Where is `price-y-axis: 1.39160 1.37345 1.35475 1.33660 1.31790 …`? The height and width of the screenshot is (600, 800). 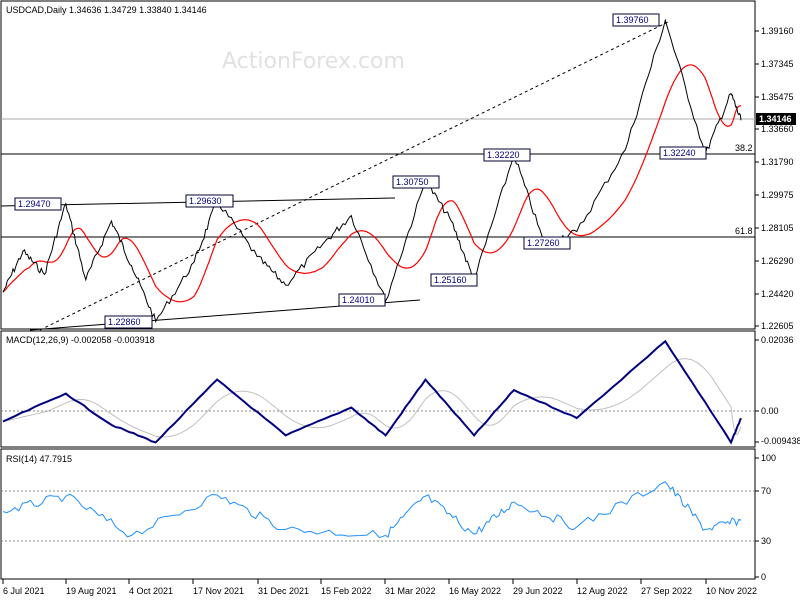 price-y-axis: 1.39160 1.37345 1.35475 1.33660 1.31790 … is located at coordinates (774, 178).